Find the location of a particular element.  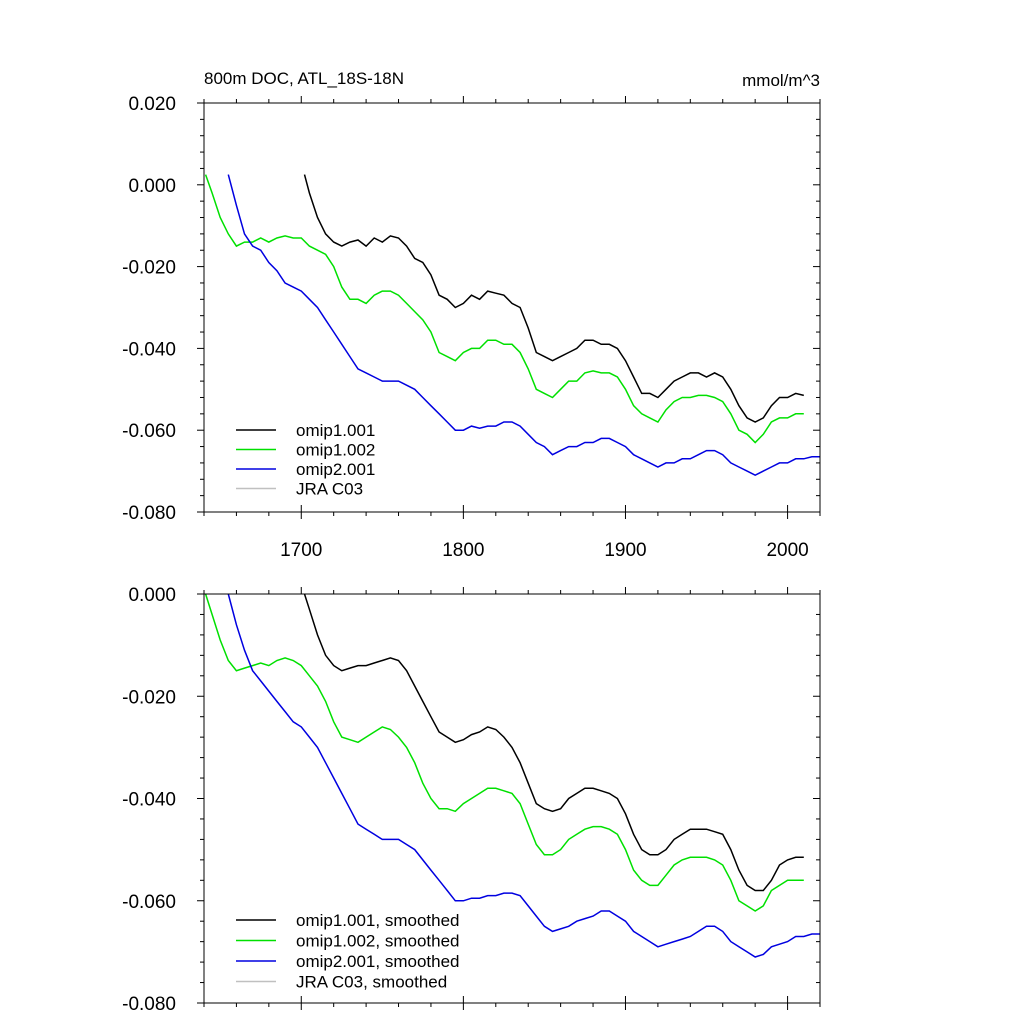

legend-label: omip1.001, smoothed is located at coordinates (378, 920).